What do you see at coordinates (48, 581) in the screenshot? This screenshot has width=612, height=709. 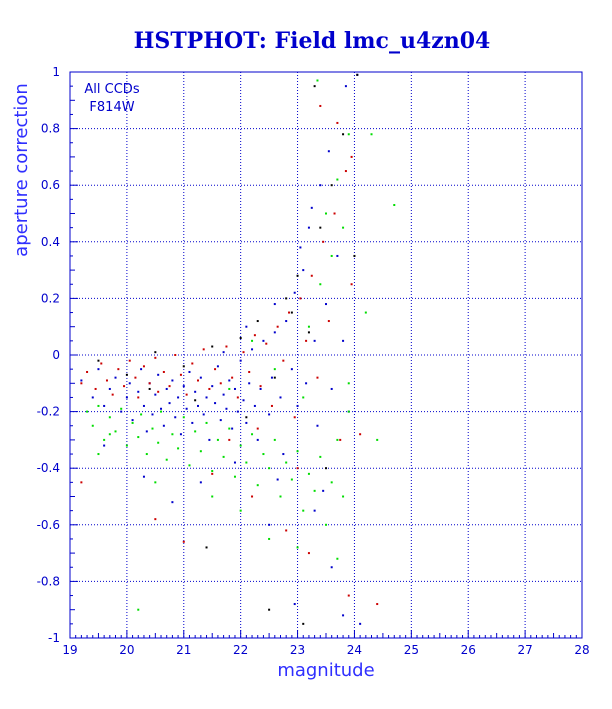 I see `y-tick-label: -0.8` at bounding box center [48, 581].